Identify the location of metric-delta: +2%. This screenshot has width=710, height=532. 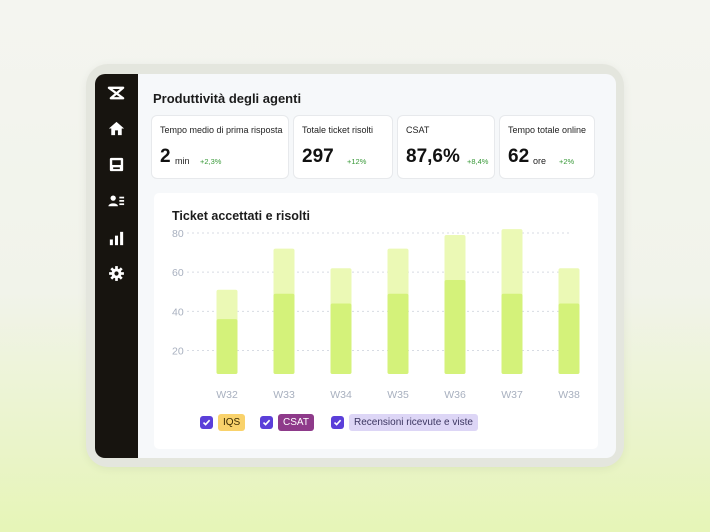
(567, 161).